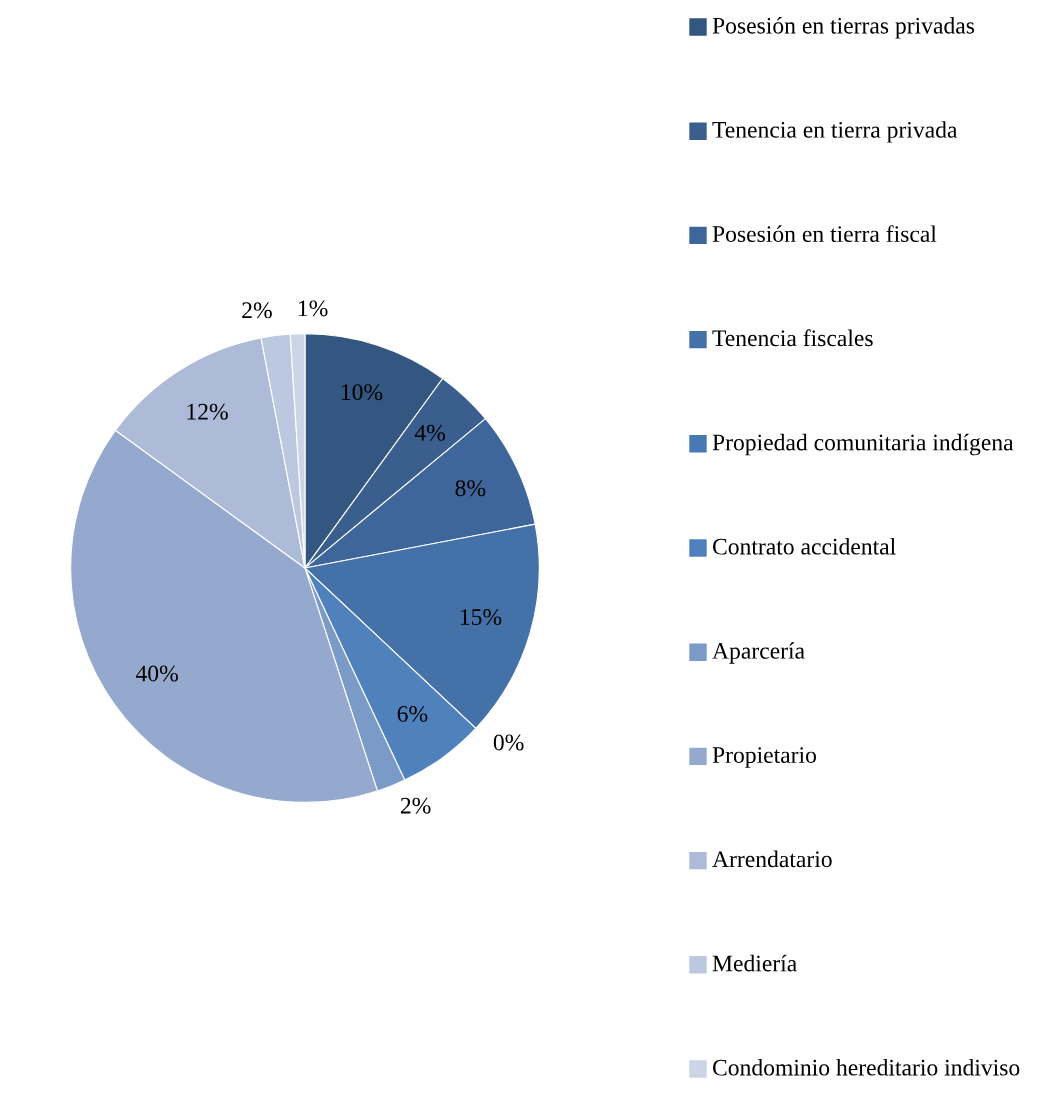 This screenshot has width=1048, height=1118. What do you see at coordinates (754, 963) in the screenshot?
I see `legend-label: Mediería` at bounding box center [754, 963].